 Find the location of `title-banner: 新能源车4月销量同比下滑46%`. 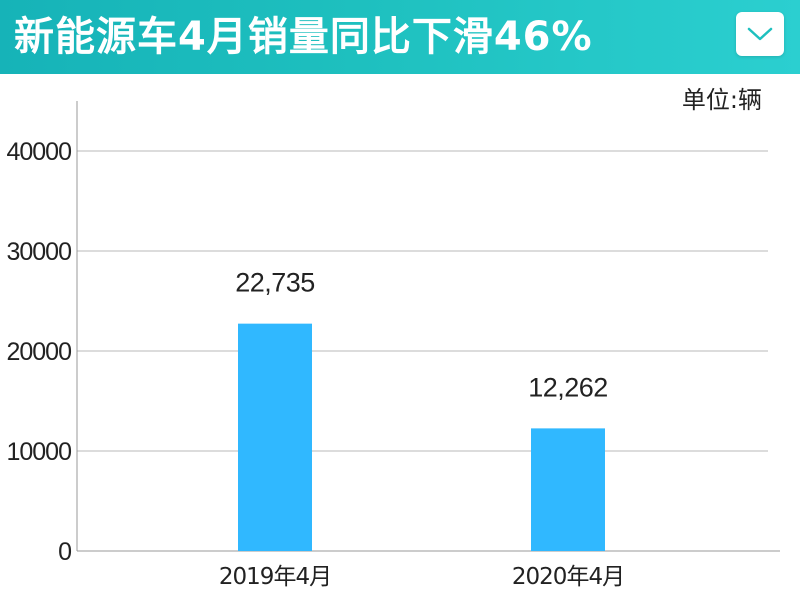

title-banner: 新能源车4月销量同比下滑46% is located at coordinates (400, 37).